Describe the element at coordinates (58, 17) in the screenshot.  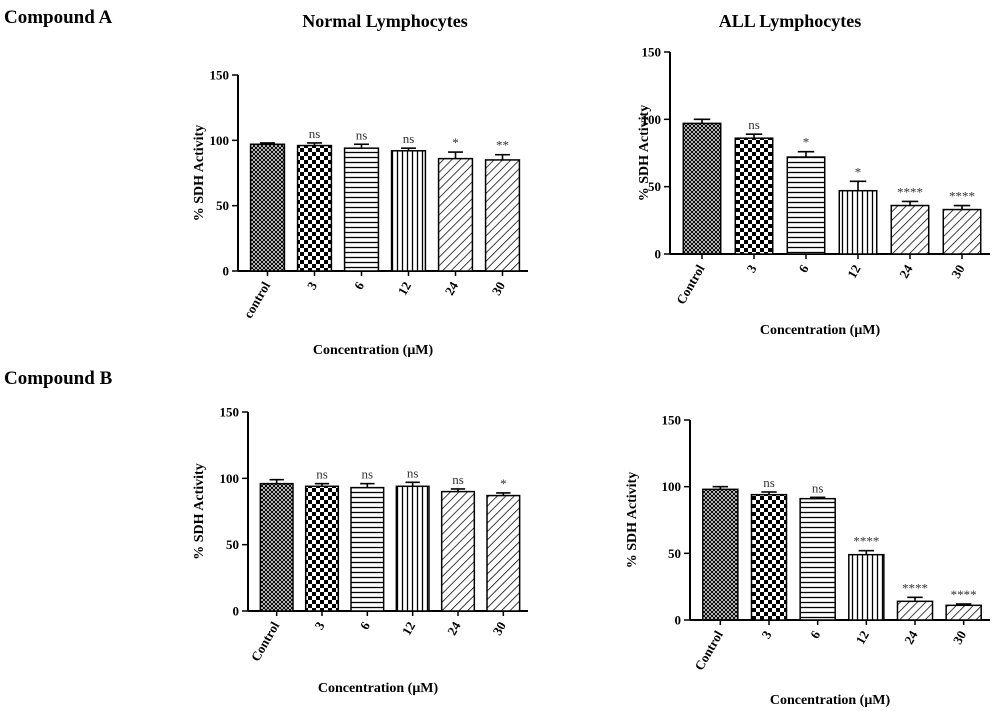
I see `compound-a-heading: Compound A` at that location.